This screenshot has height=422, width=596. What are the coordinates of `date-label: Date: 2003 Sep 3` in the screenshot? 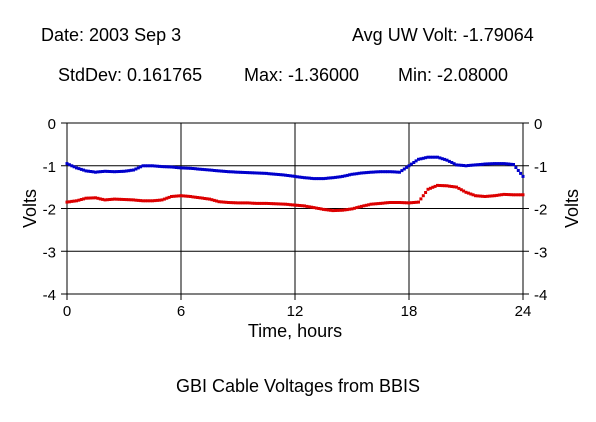 It's located at (111, 35).